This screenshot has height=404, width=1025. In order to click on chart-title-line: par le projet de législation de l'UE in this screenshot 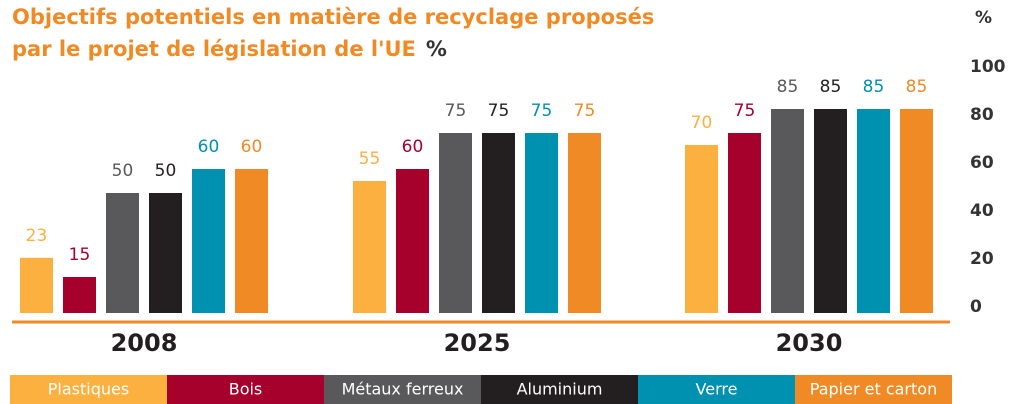, I will do `click(214, 49)`.